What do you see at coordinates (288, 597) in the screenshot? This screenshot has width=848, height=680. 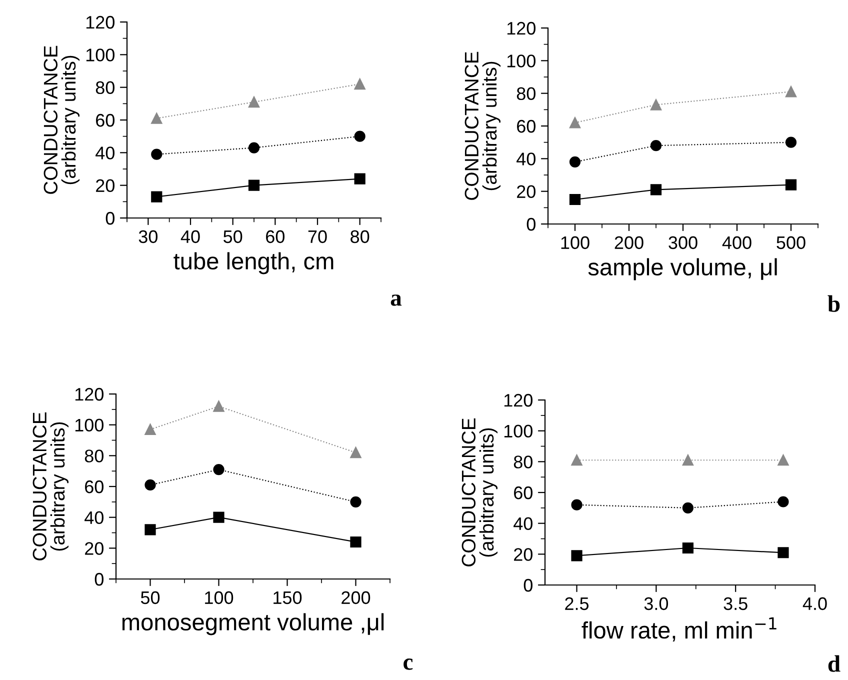 I see `x-tick-label: 150` at bounding box center [288, 597].